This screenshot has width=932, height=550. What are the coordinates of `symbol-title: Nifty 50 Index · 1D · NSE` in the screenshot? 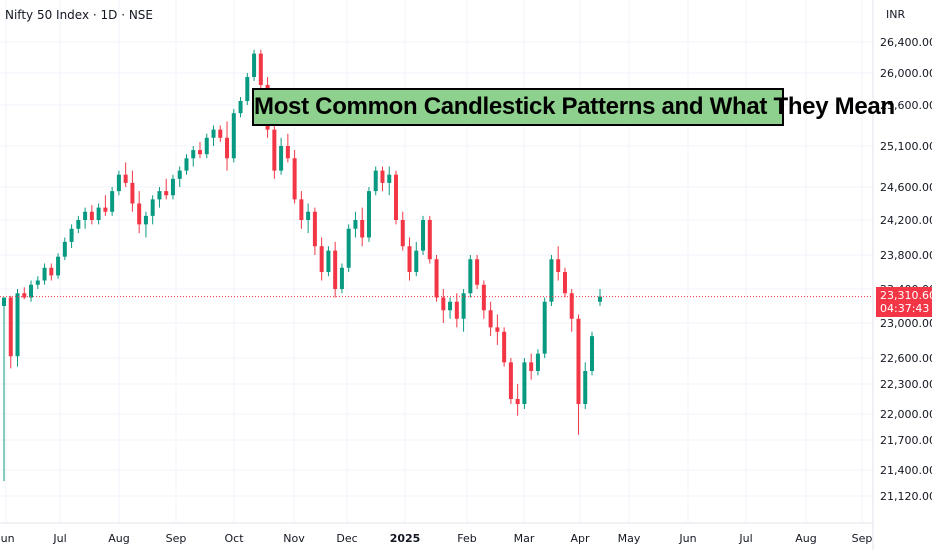 It's located at (79, 15).